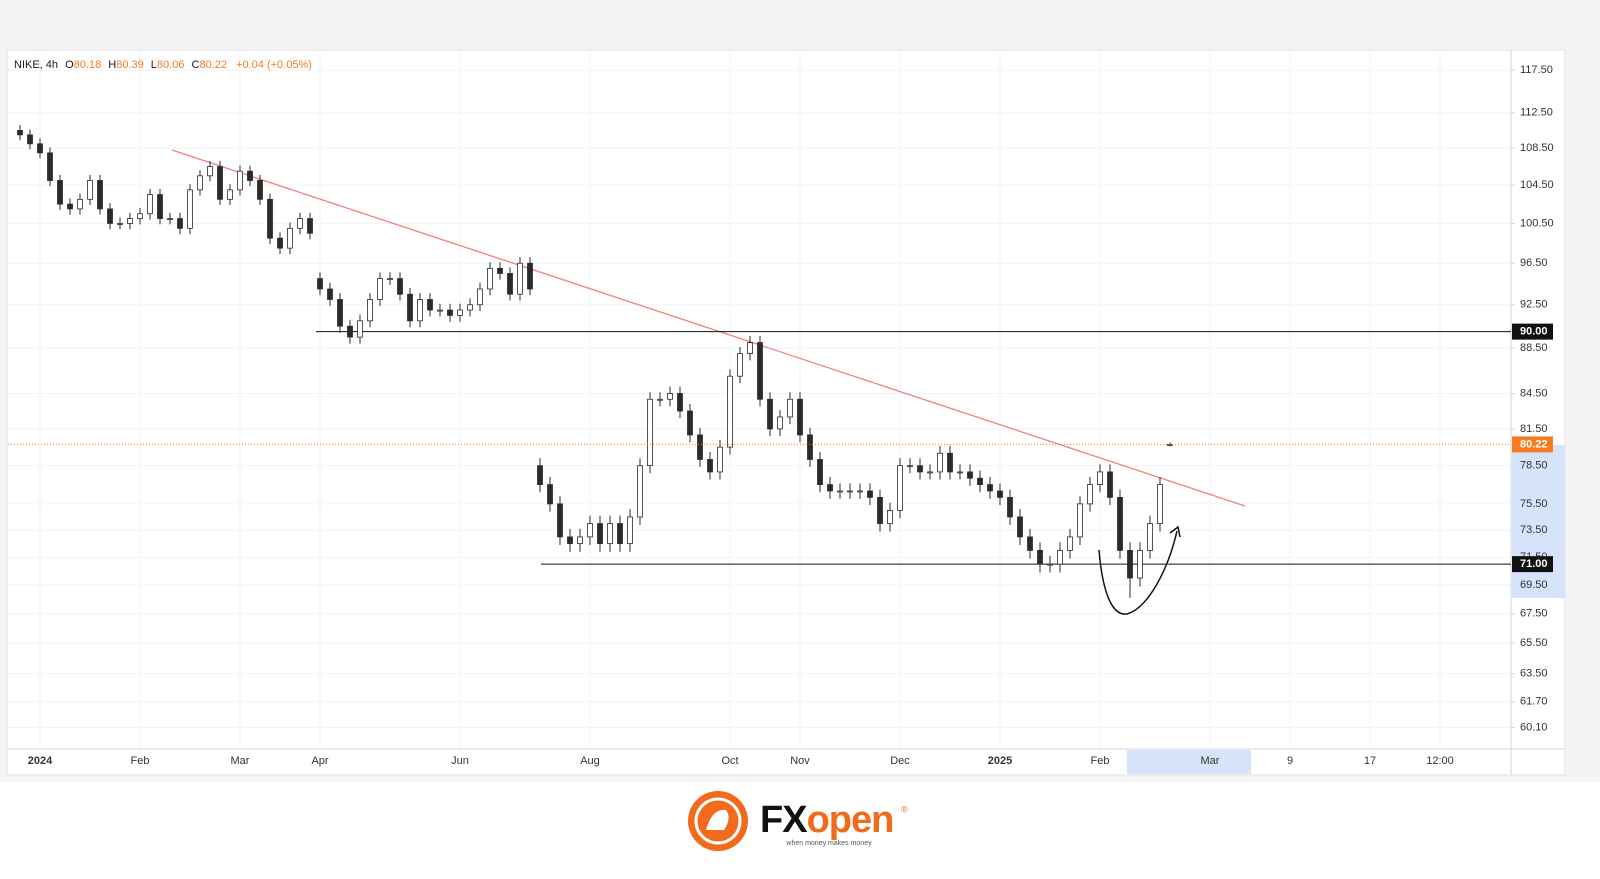  I want to click on open-value: 80.18, so click(88, 65).